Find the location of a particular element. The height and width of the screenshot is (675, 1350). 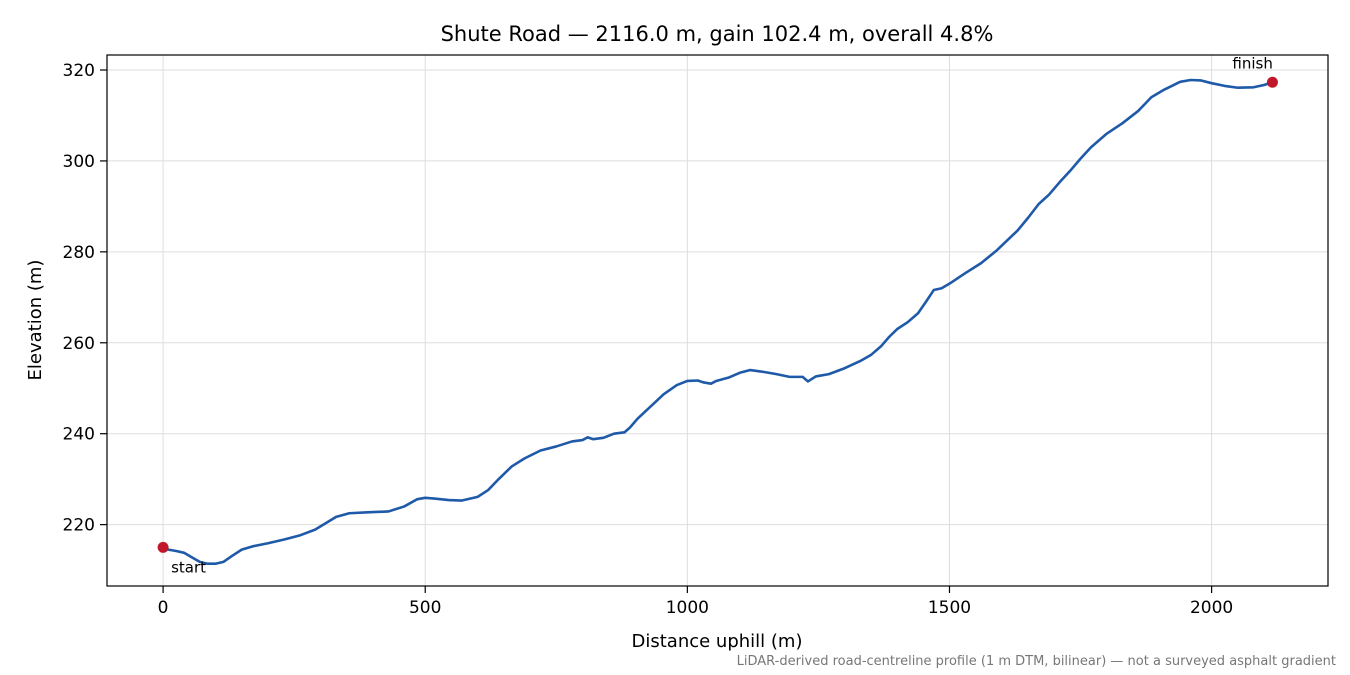

y-tick-label: 280 is located at coordinates (79, 253).